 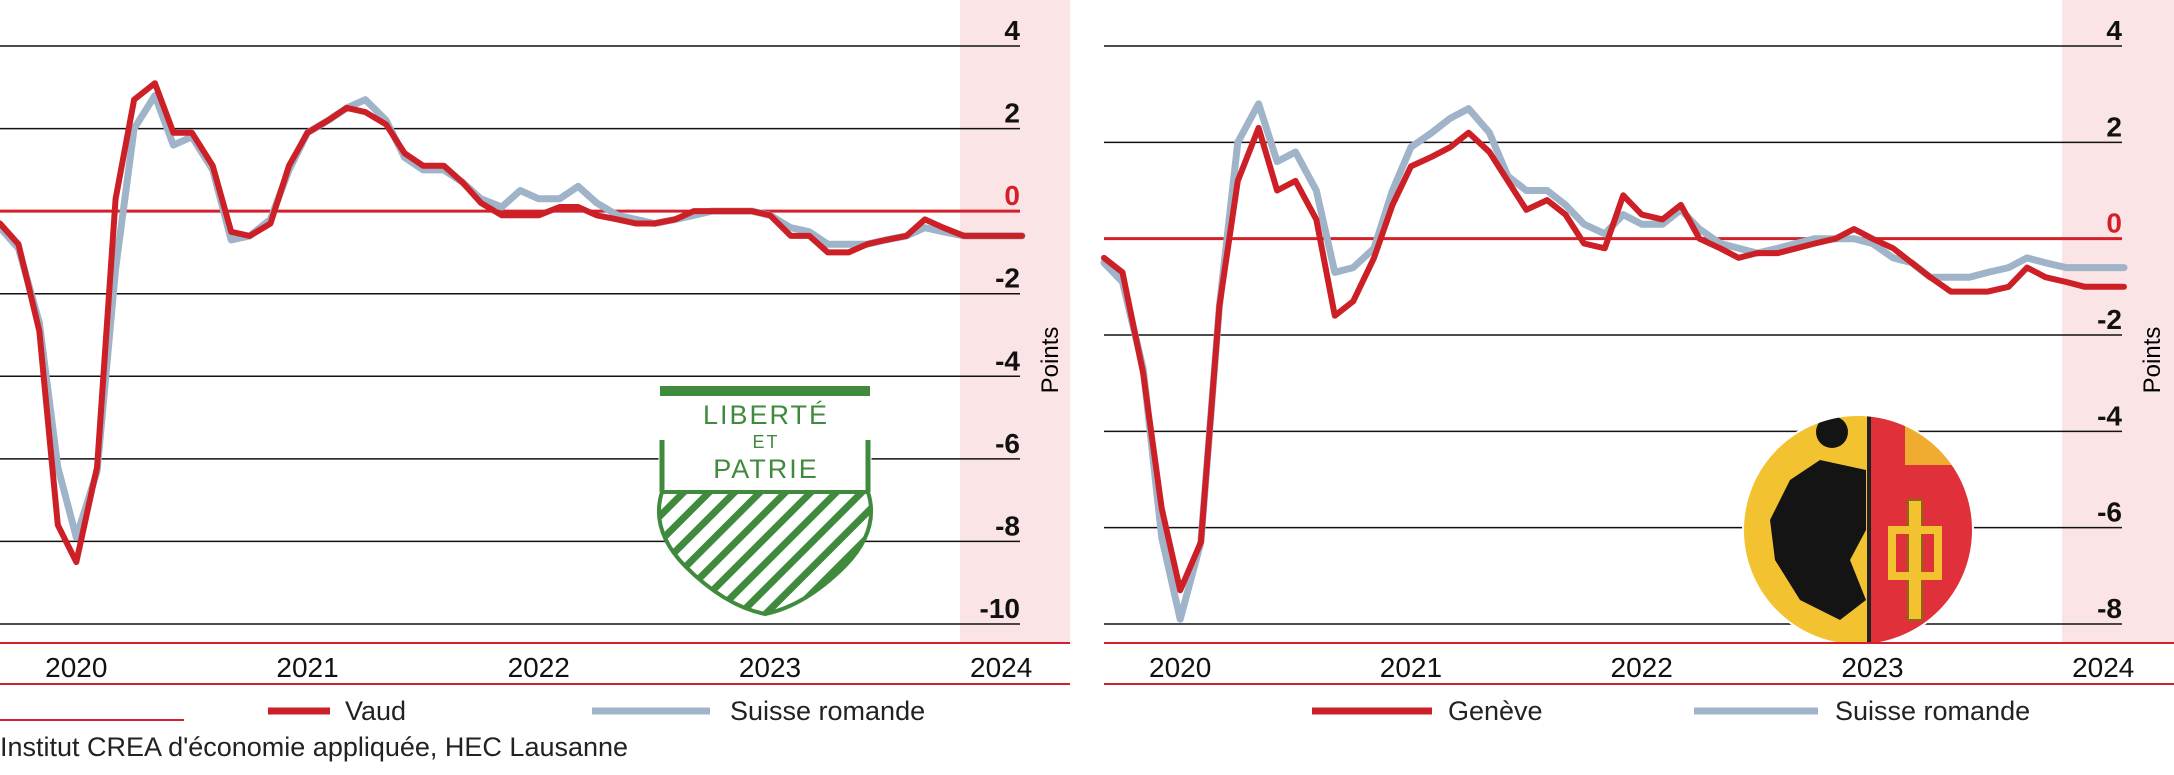 I want to click on y-tick-labels: 4 2 0 -2 -4 -6 -8, so click(x=2109, y=319).